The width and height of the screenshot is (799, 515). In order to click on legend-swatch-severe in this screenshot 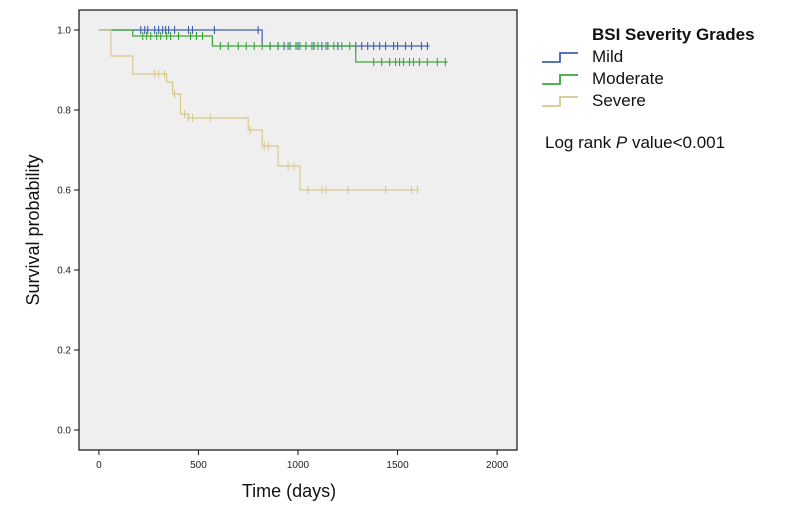, I will do `click(560, 101)`.